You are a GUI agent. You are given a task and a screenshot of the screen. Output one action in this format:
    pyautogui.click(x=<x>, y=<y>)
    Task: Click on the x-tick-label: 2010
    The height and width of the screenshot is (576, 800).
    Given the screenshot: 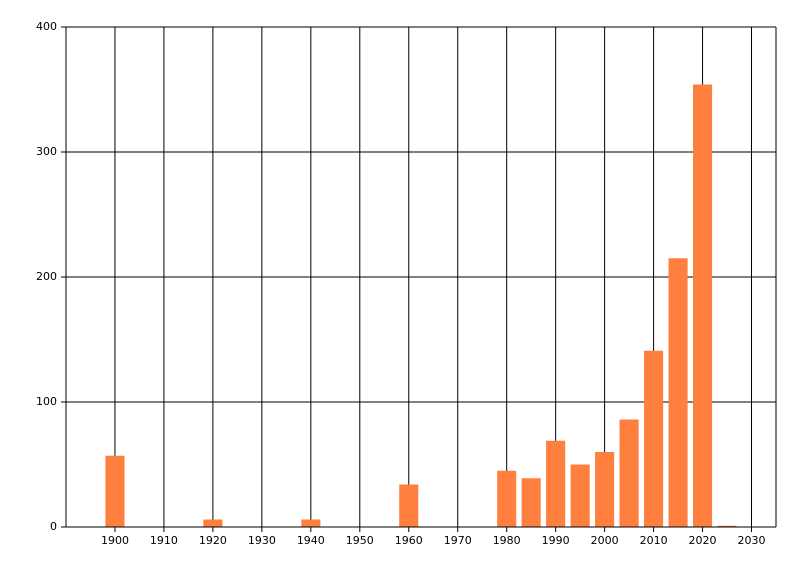 What is the action you would take?
    pyautogui.click(x=654, y=540)
    